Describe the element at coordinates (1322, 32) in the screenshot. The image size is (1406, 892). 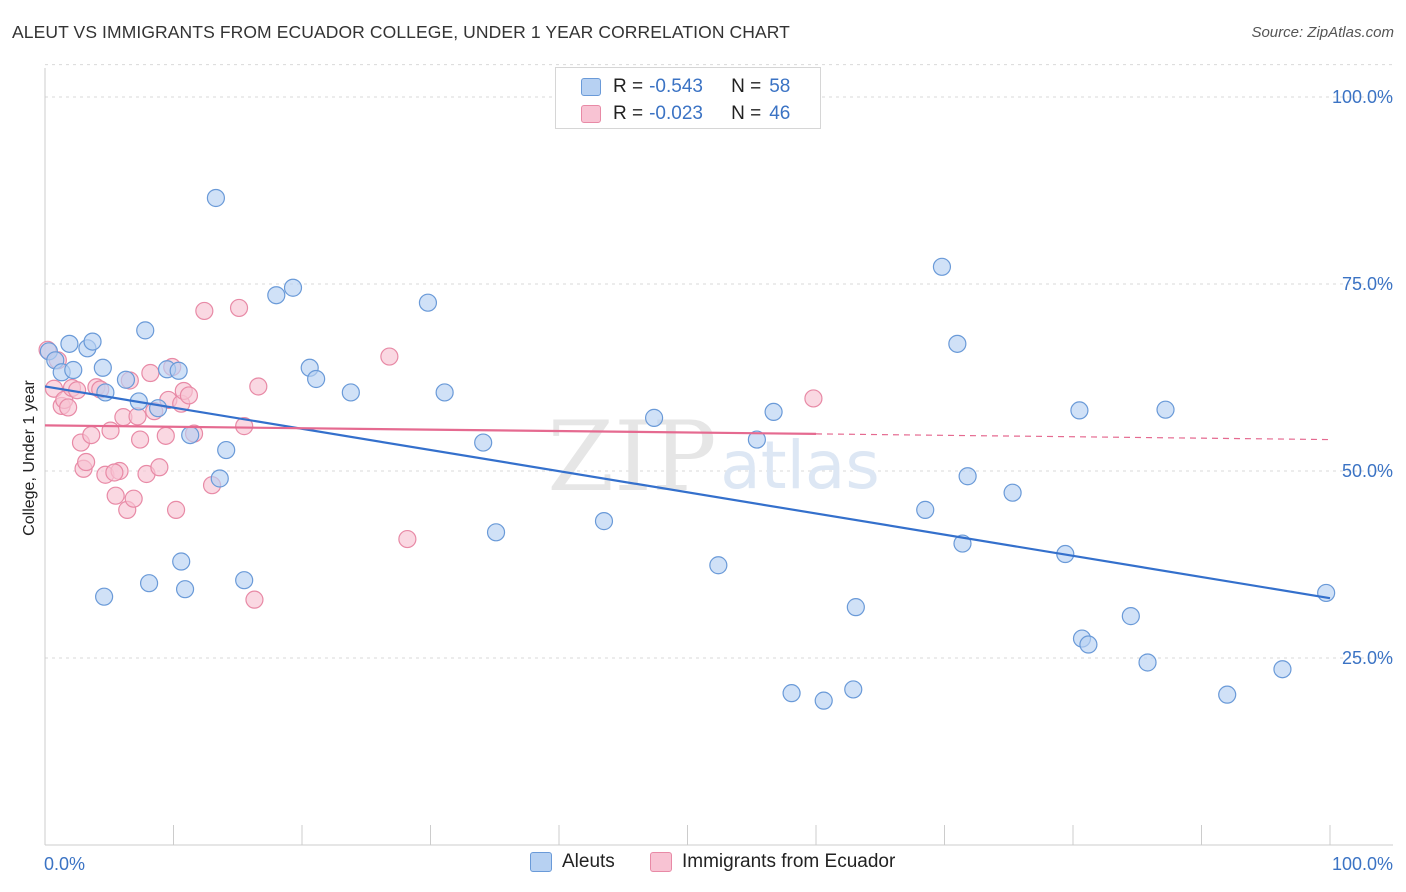
I see `source-label: Source: ZipAtlas.com` at that location.